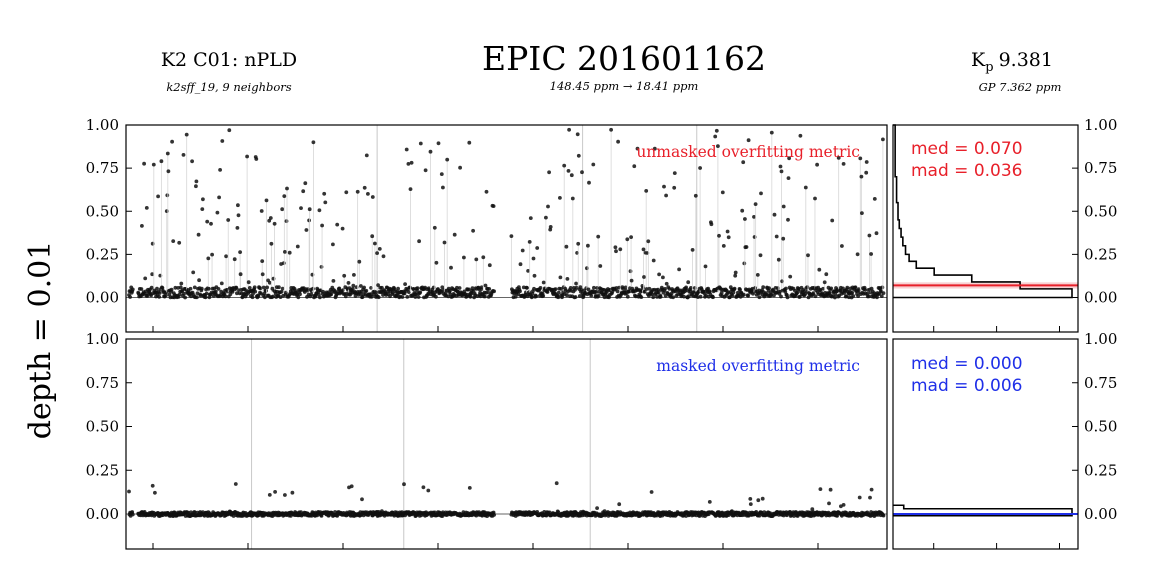 This screenshot has width=1158, height=568. Describe the element at coordinates (978, 60) in the screenshot. I see `kp-k: K` at that location.